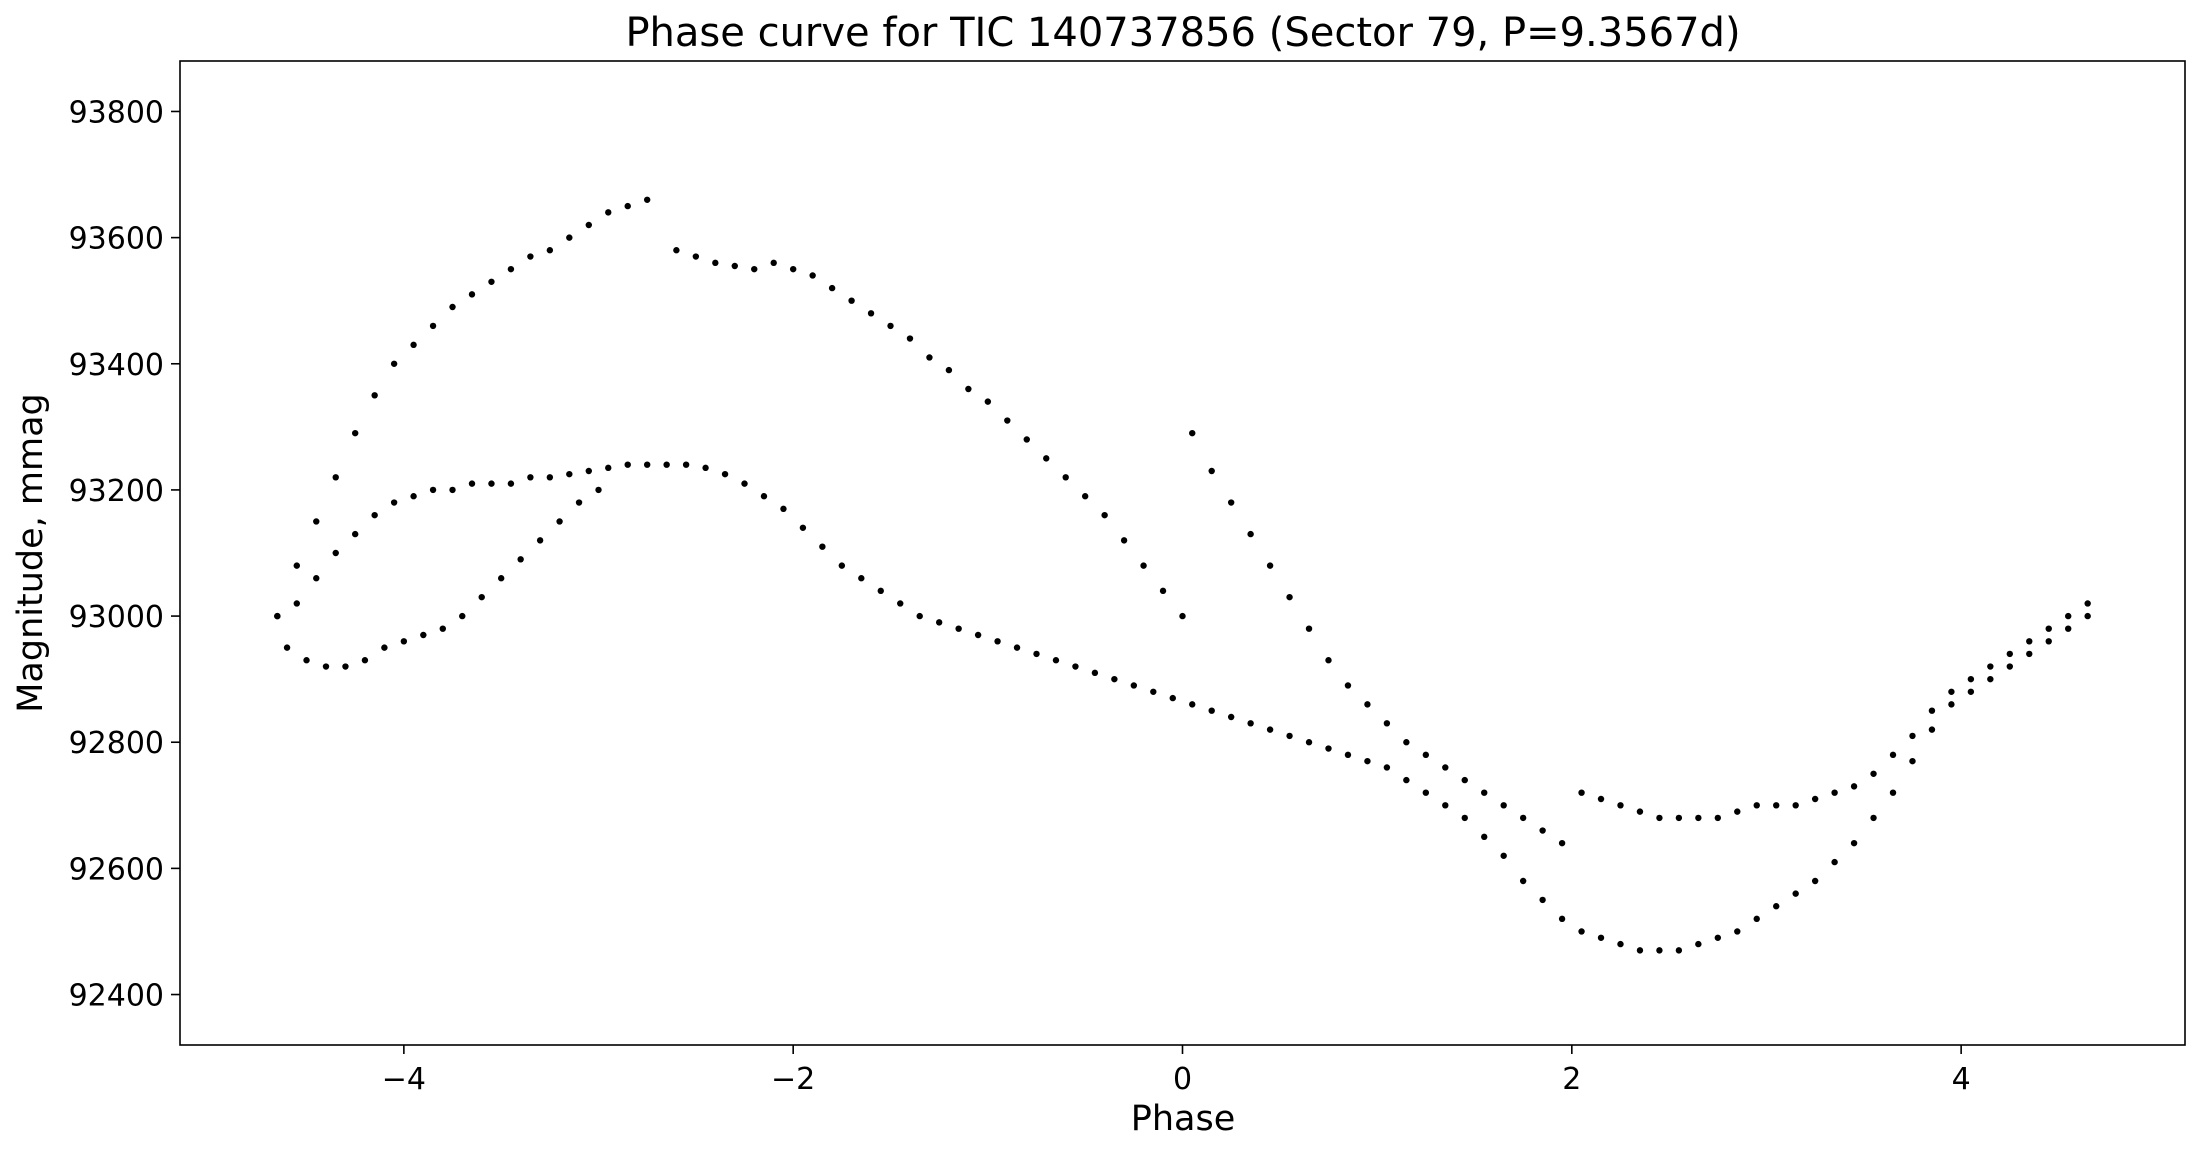 This screenshot has width=2198, height=1152. I want to click on x-tick-label: −4, so click(404, 1079).